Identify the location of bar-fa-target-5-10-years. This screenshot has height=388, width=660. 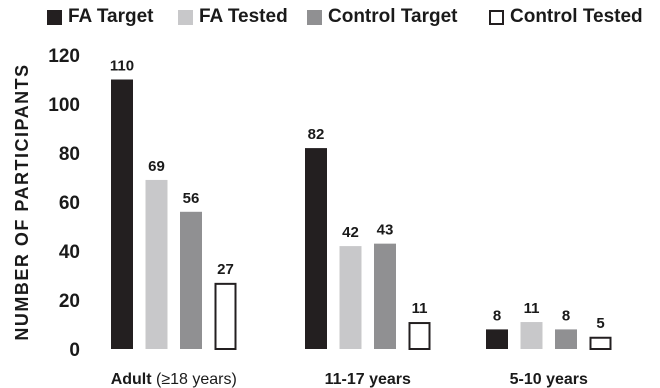
(497, 339).